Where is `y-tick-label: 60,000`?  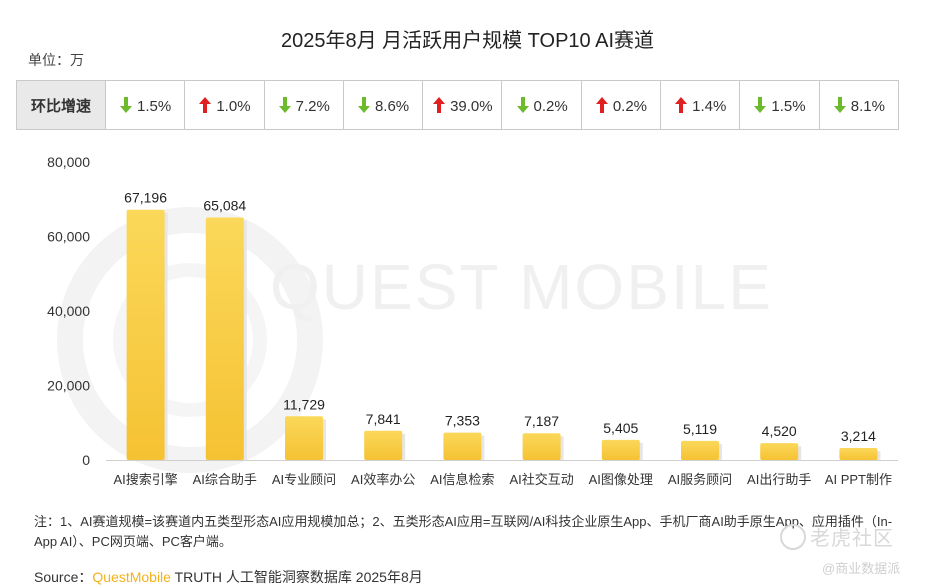 y-tick-label: 60,000 is located at coordinates (68, 237).